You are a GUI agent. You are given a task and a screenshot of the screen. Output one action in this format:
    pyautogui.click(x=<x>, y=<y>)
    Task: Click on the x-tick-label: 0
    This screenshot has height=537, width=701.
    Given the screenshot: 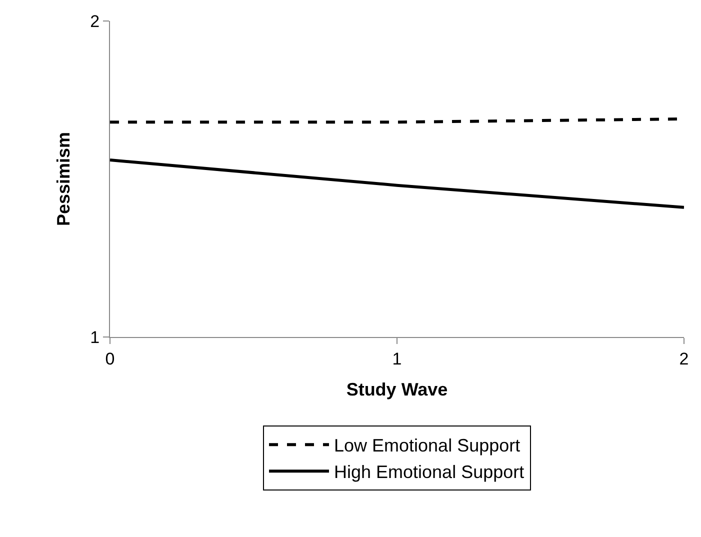 What is the action you would take?
    pyautogui.click(x=110, y=358)
    